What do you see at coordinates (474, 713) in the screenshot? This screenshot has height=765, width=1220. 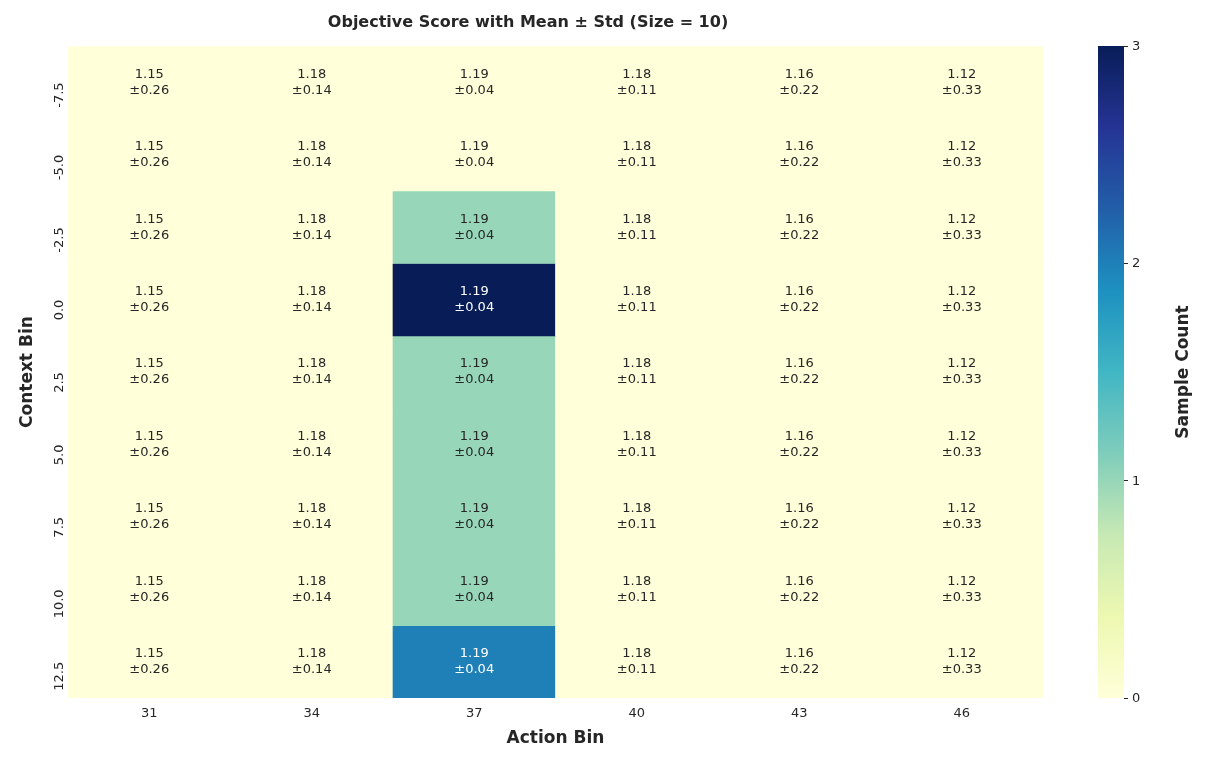 I see `x-tick-label: 37` at bounding box center [474, 713].